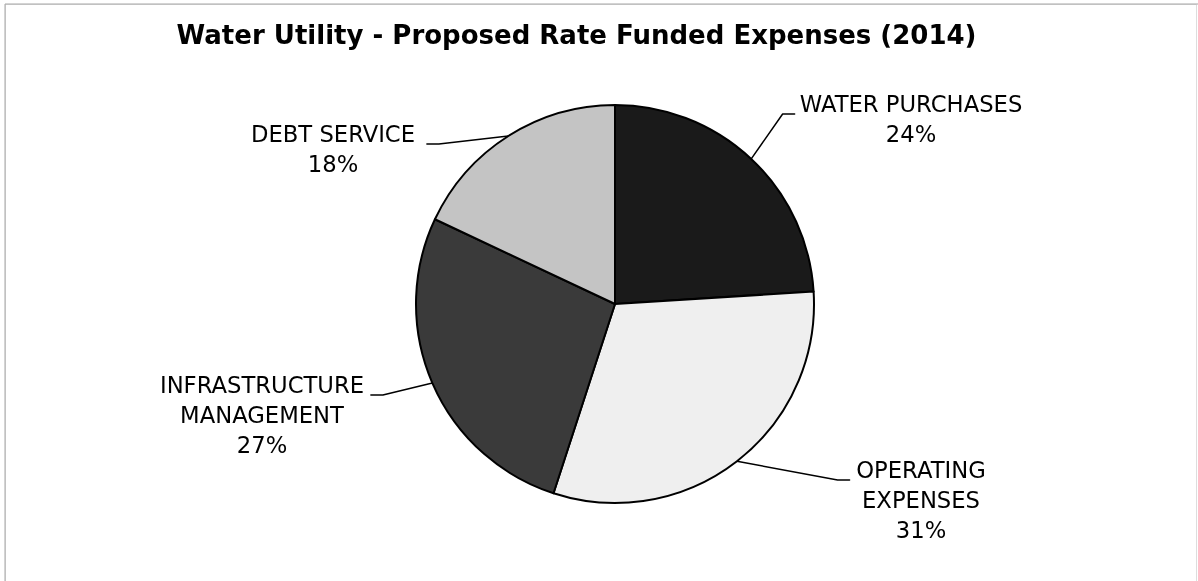  What do you see at coordinates (333, 134) in the screenshot?
I see `slice-label: DEBT SERVICE` at bounding box center [333, 134].